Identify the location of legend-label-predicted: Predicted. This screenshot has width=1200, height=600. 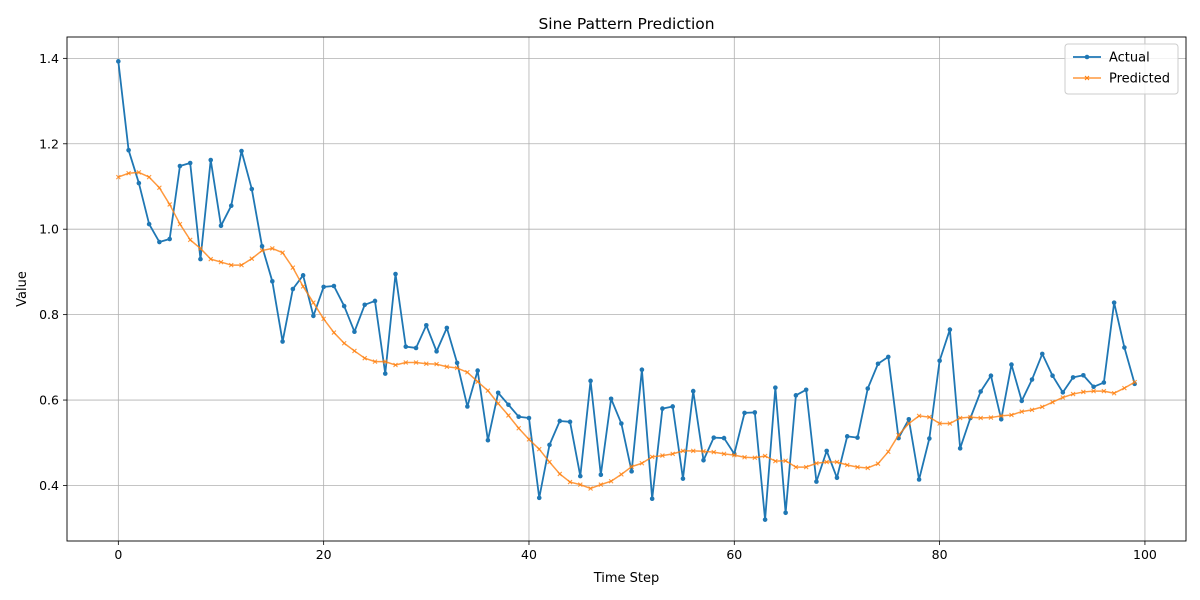
(1139, 79).